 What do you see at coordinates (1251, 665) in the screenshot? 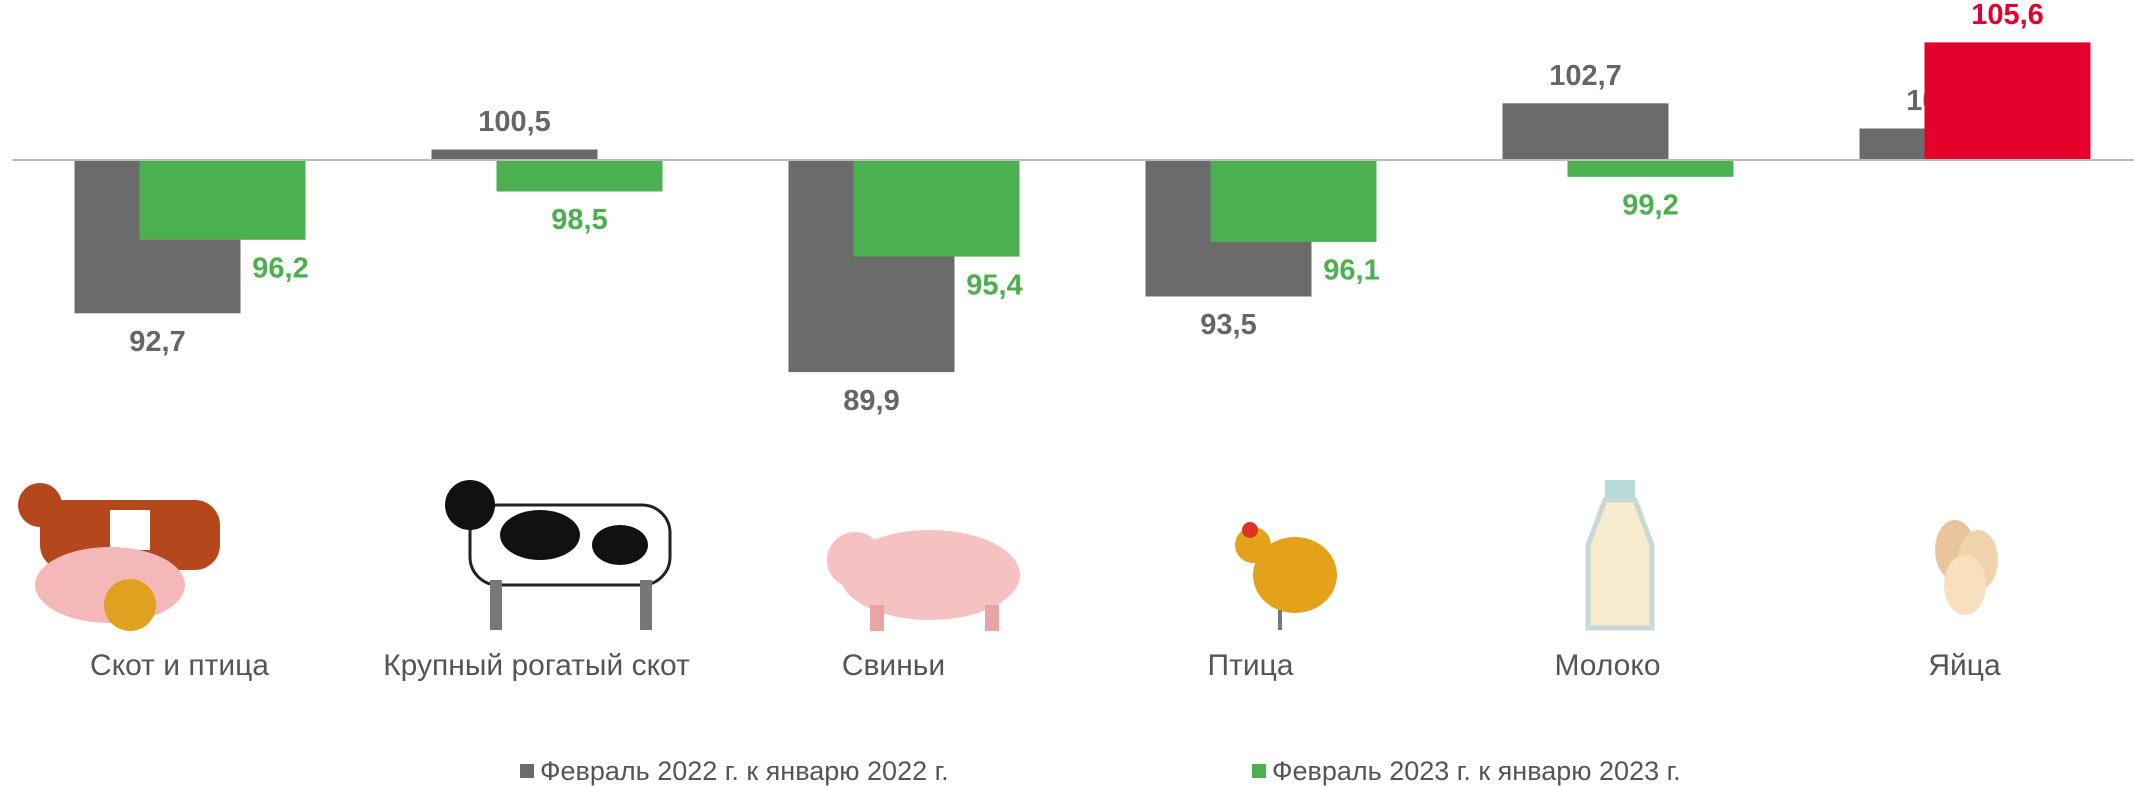
I see `x-tick-label: Птица` at bounding box center [1251, 665].